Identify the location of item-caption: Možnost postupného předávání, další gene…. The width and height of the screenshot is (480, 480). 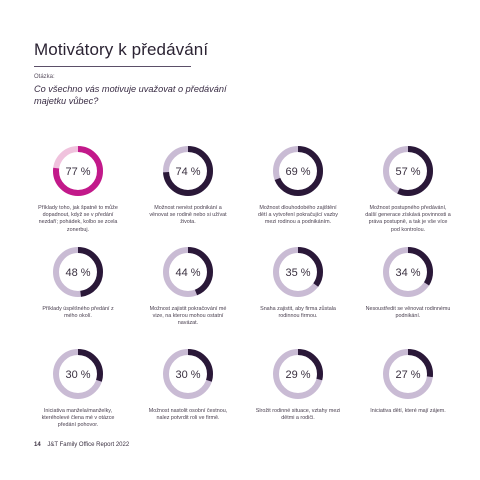
(408, 219).